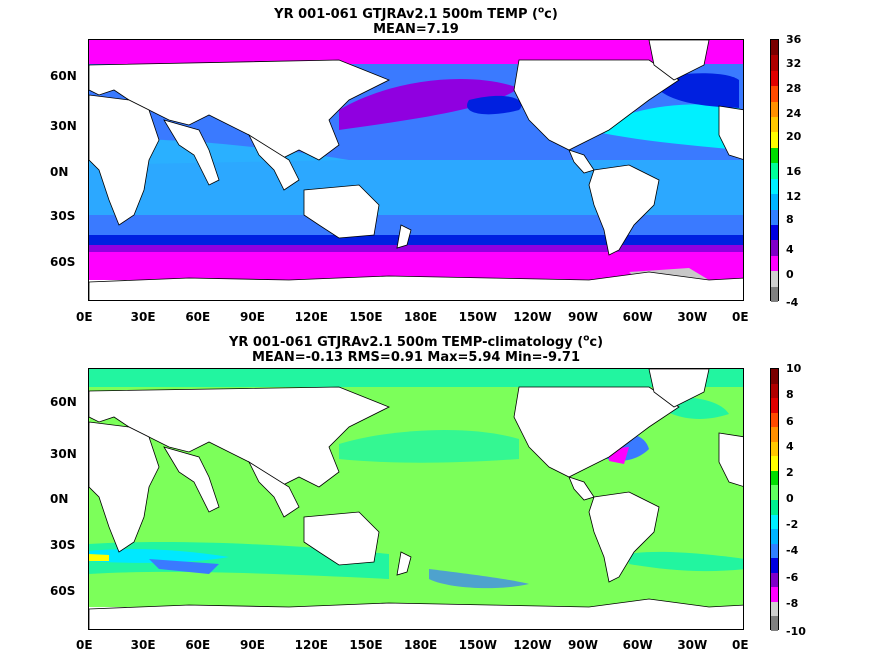 This screenshot has width=875, height=656. I want to click on panel2-south-yellow, so click(99, 557).